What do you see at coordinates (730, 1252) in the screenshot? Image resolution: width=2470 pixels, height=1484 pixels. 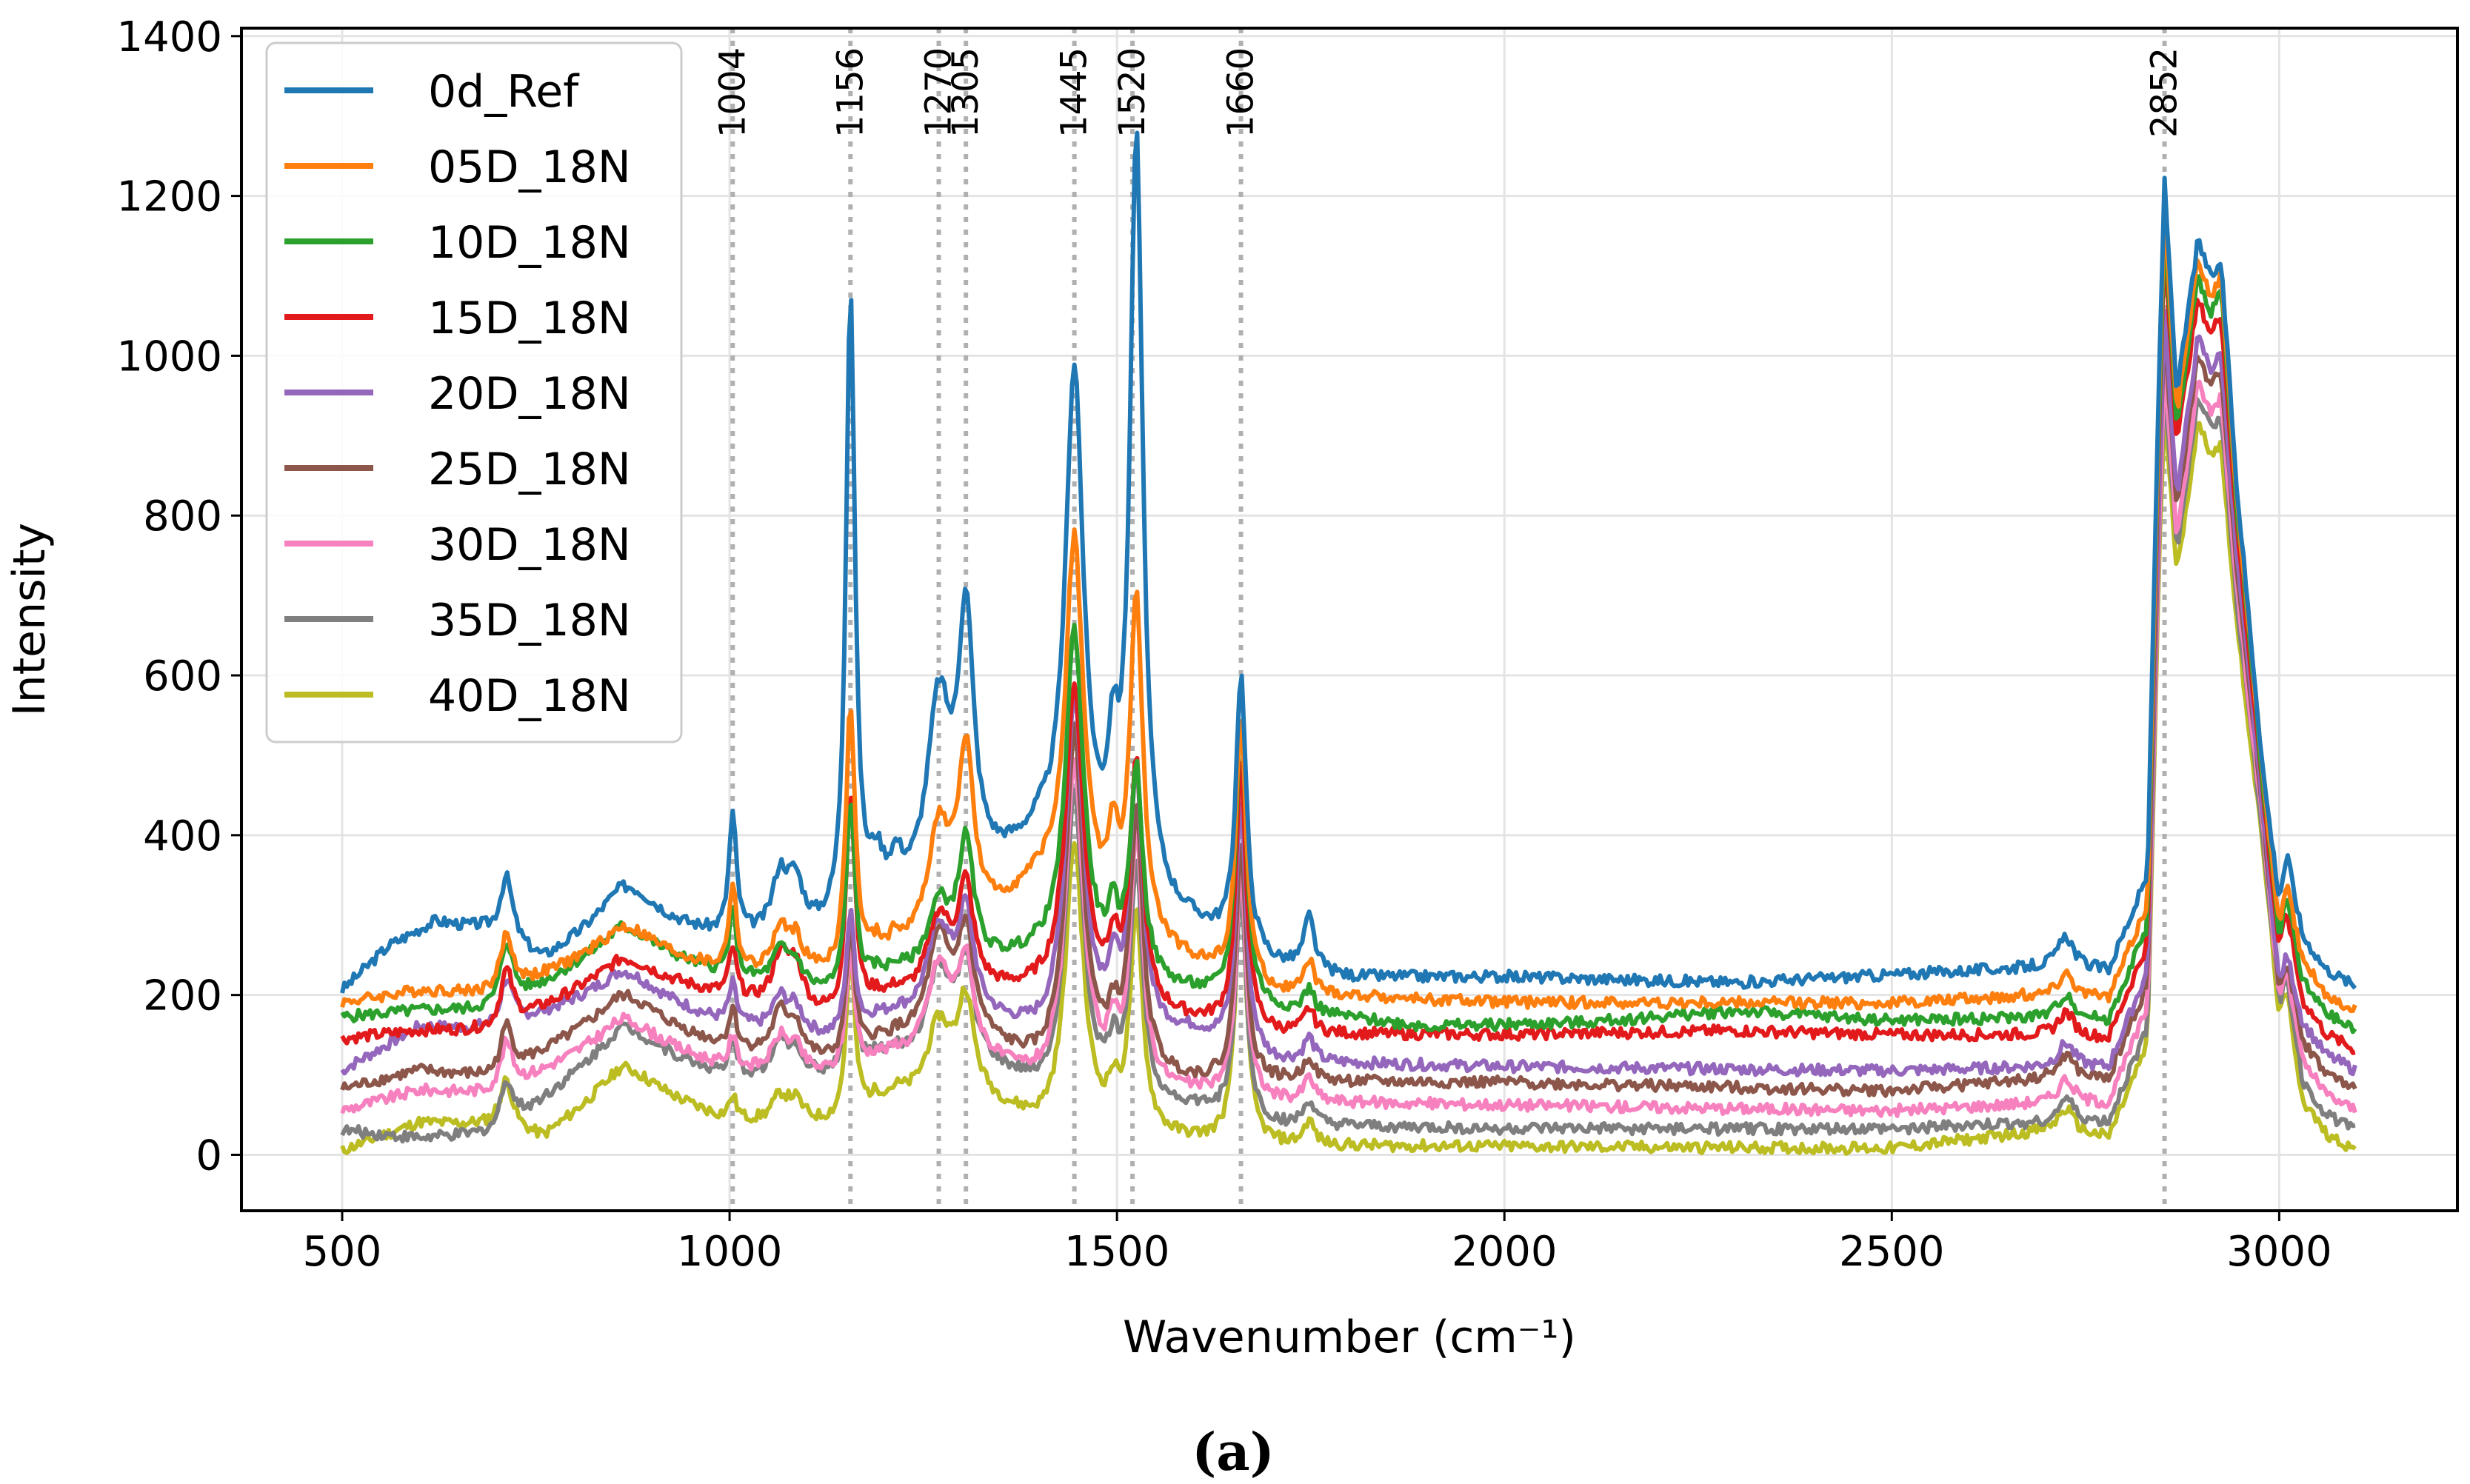 I see `x-tick-label: 1000` at bounding box center [730, 1252].